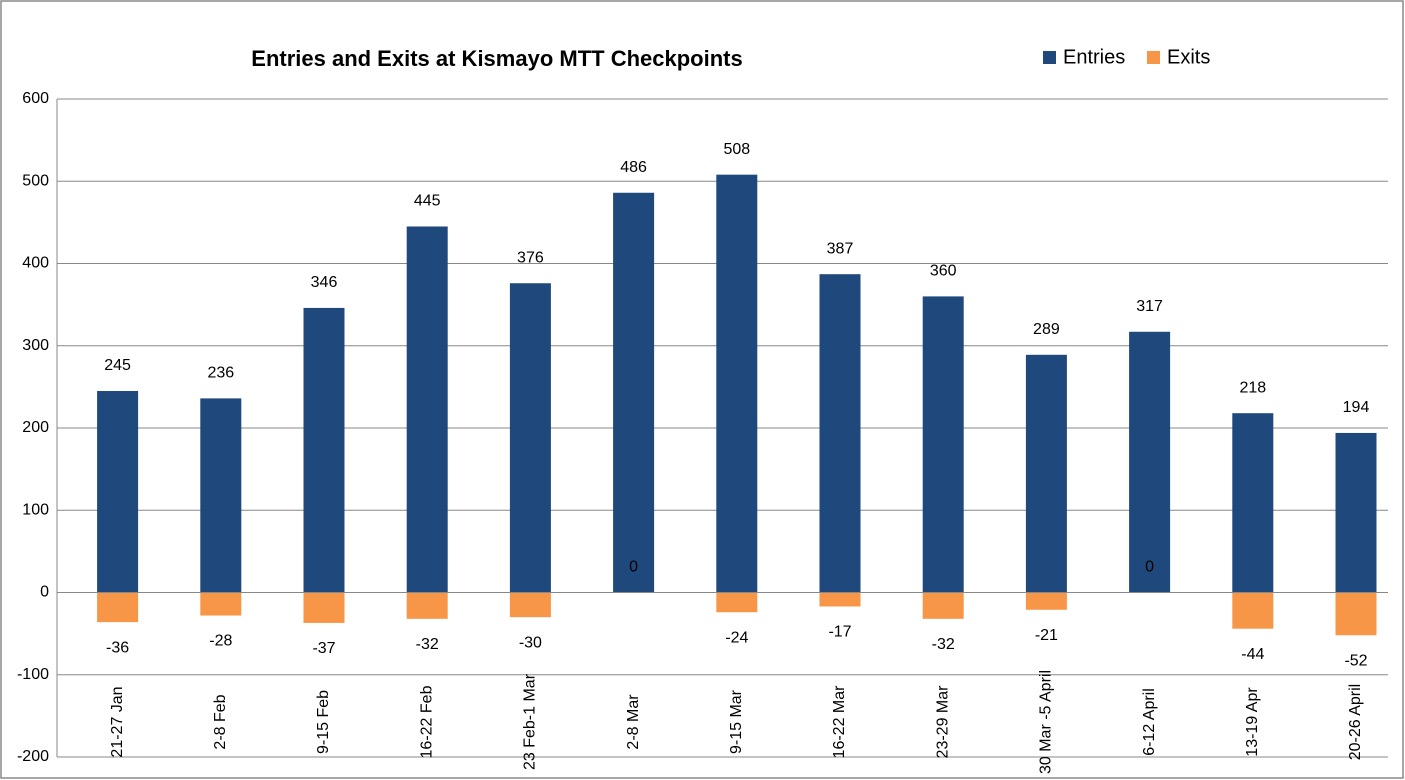  What do you see at coordinates (323, 722) in the screenshot?
I see `x-tick-label: 9-15 Feb` at bounding box center [323, 722].